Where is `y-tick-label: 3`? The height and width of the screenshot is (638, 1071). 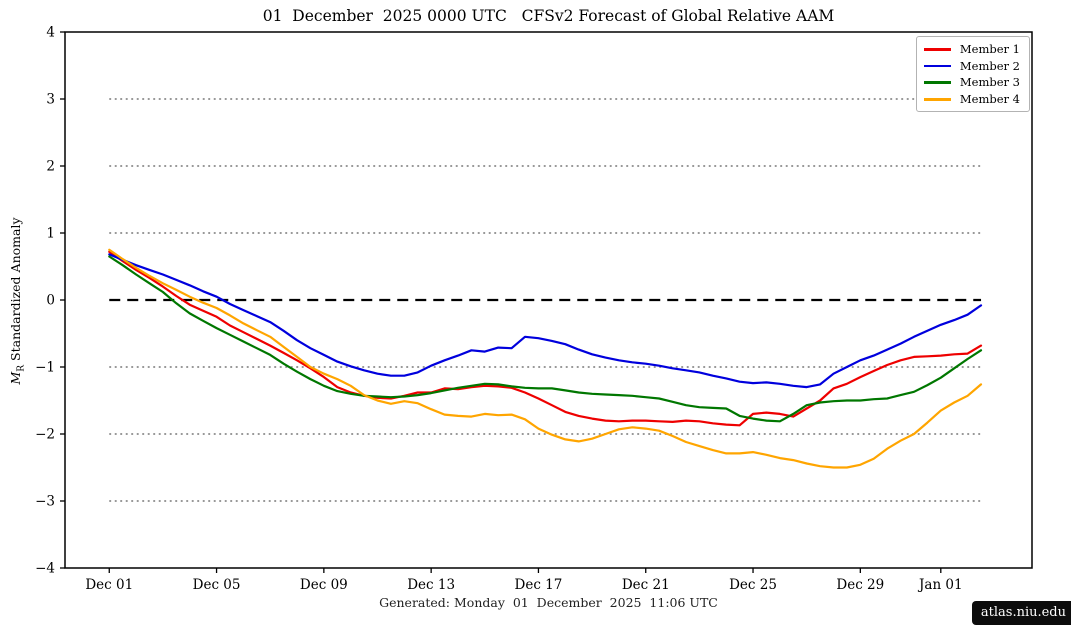 y-tick-label: 3 is located at coordinates (50, 100).